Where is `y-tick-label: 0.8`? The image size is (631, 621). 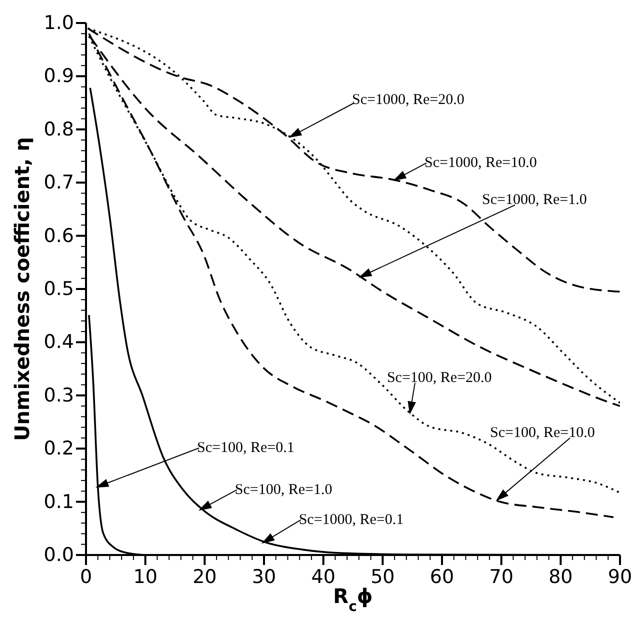 y-tick-label: 0.8 is located at coordinates (59, 129).